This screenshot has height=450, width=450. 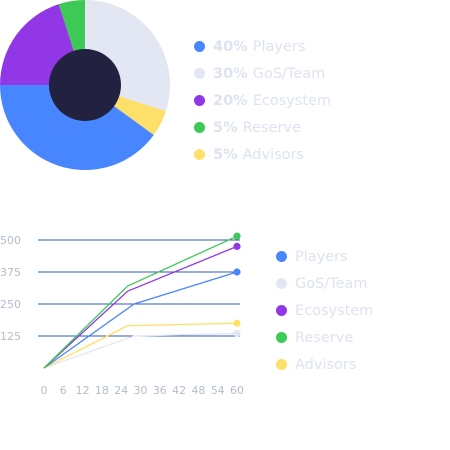 What do you see at coordinates (10, 304) in the screenshot?
I see `y-tick-label: 250` at bounding box center [10, 304].